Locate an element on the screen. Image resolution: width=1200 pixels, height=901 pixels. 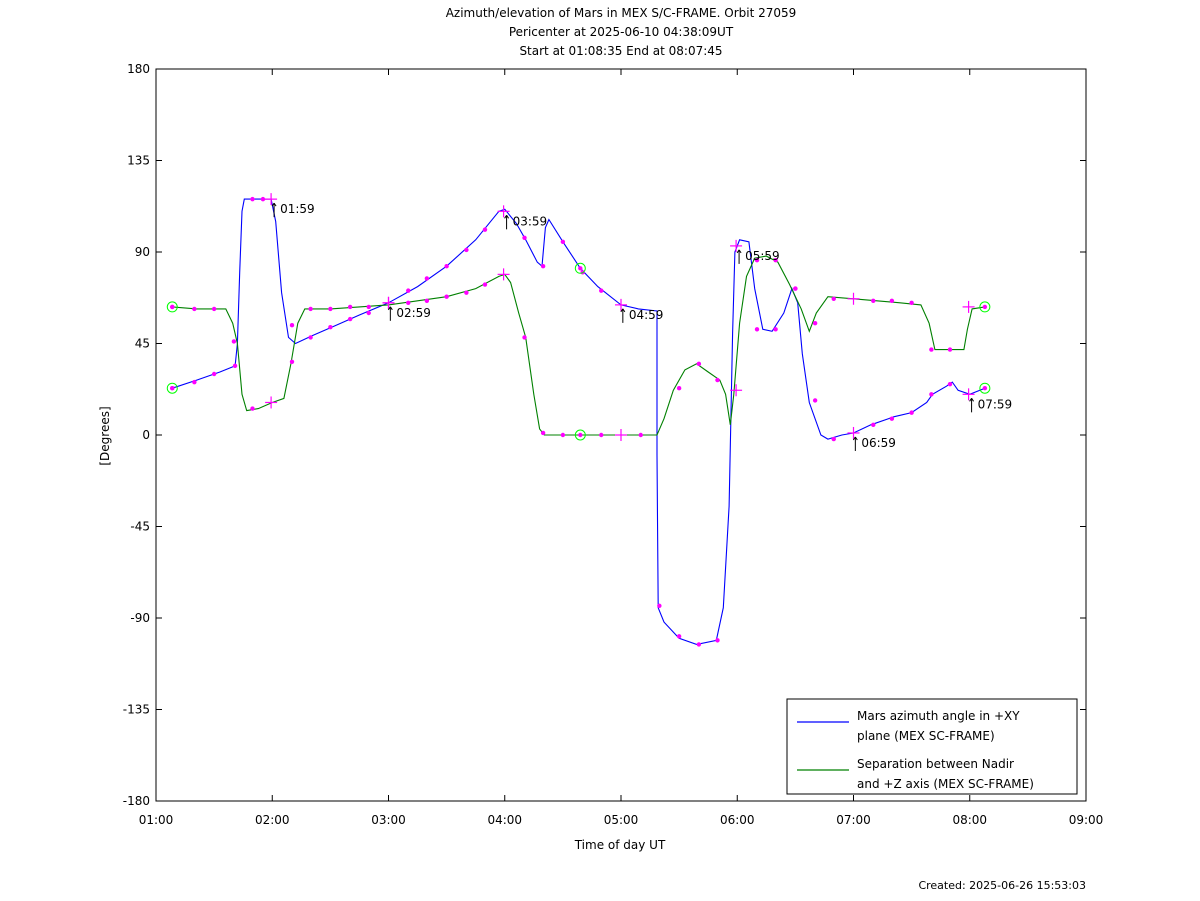
x-tick-label: 01:00 is located at coordinates (156, 820).